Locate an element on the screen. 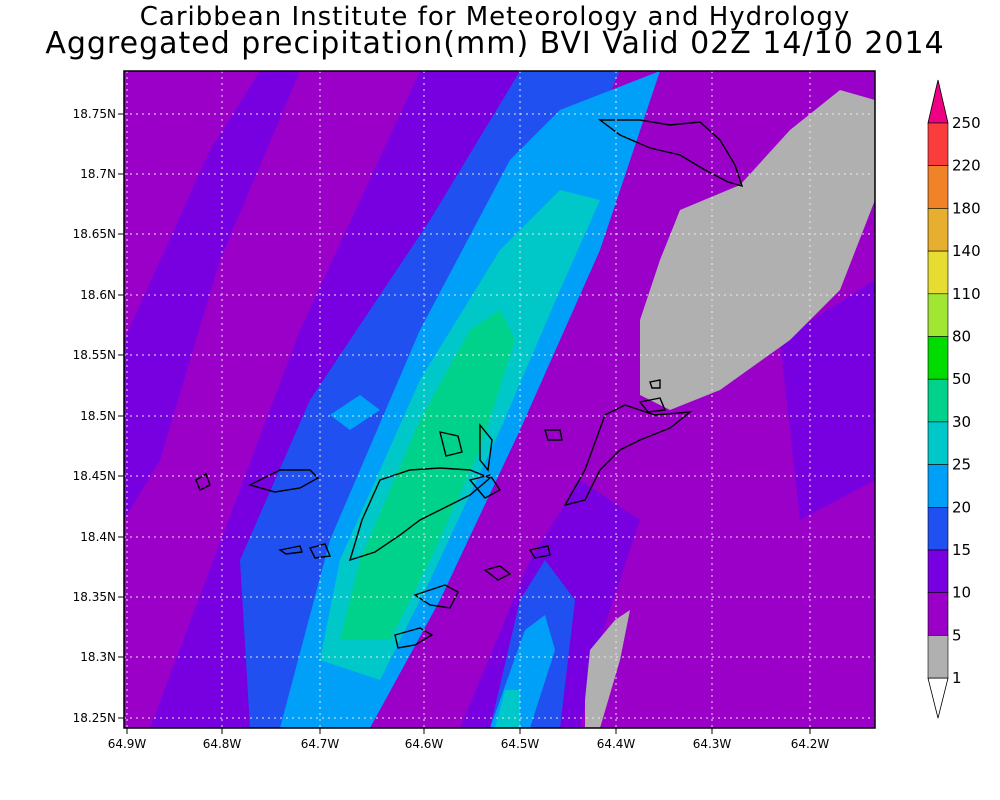 The height and width of the screenshot is (800, 1000). island-marina-cay is located at coordinates (553, 435).